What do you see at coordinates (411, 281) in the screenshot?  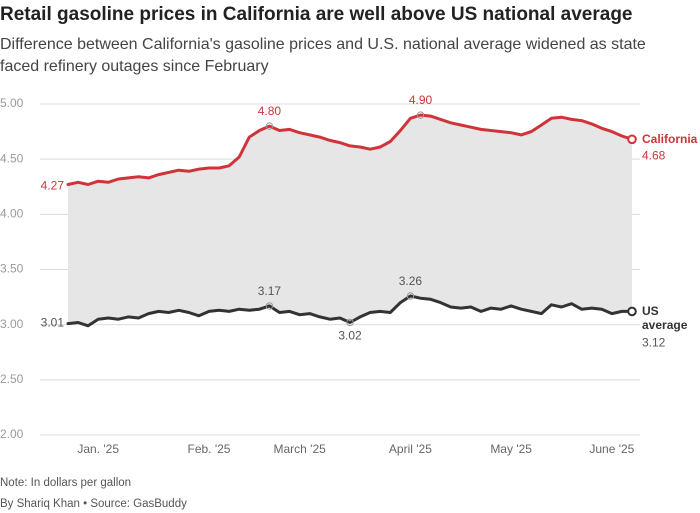 I see `value-label: 3.26` at bounding box center [411, 281].